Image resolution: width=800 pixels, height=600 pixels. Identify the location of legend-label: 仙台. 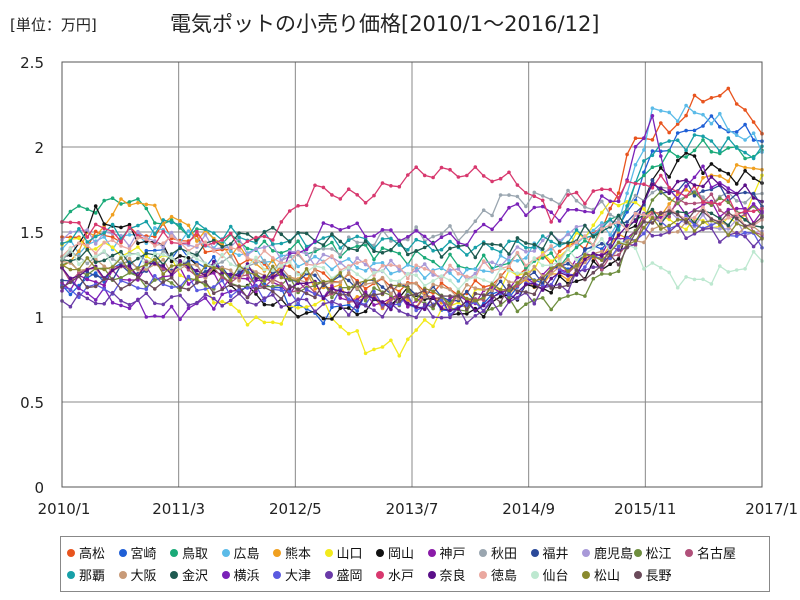
(555, 576).